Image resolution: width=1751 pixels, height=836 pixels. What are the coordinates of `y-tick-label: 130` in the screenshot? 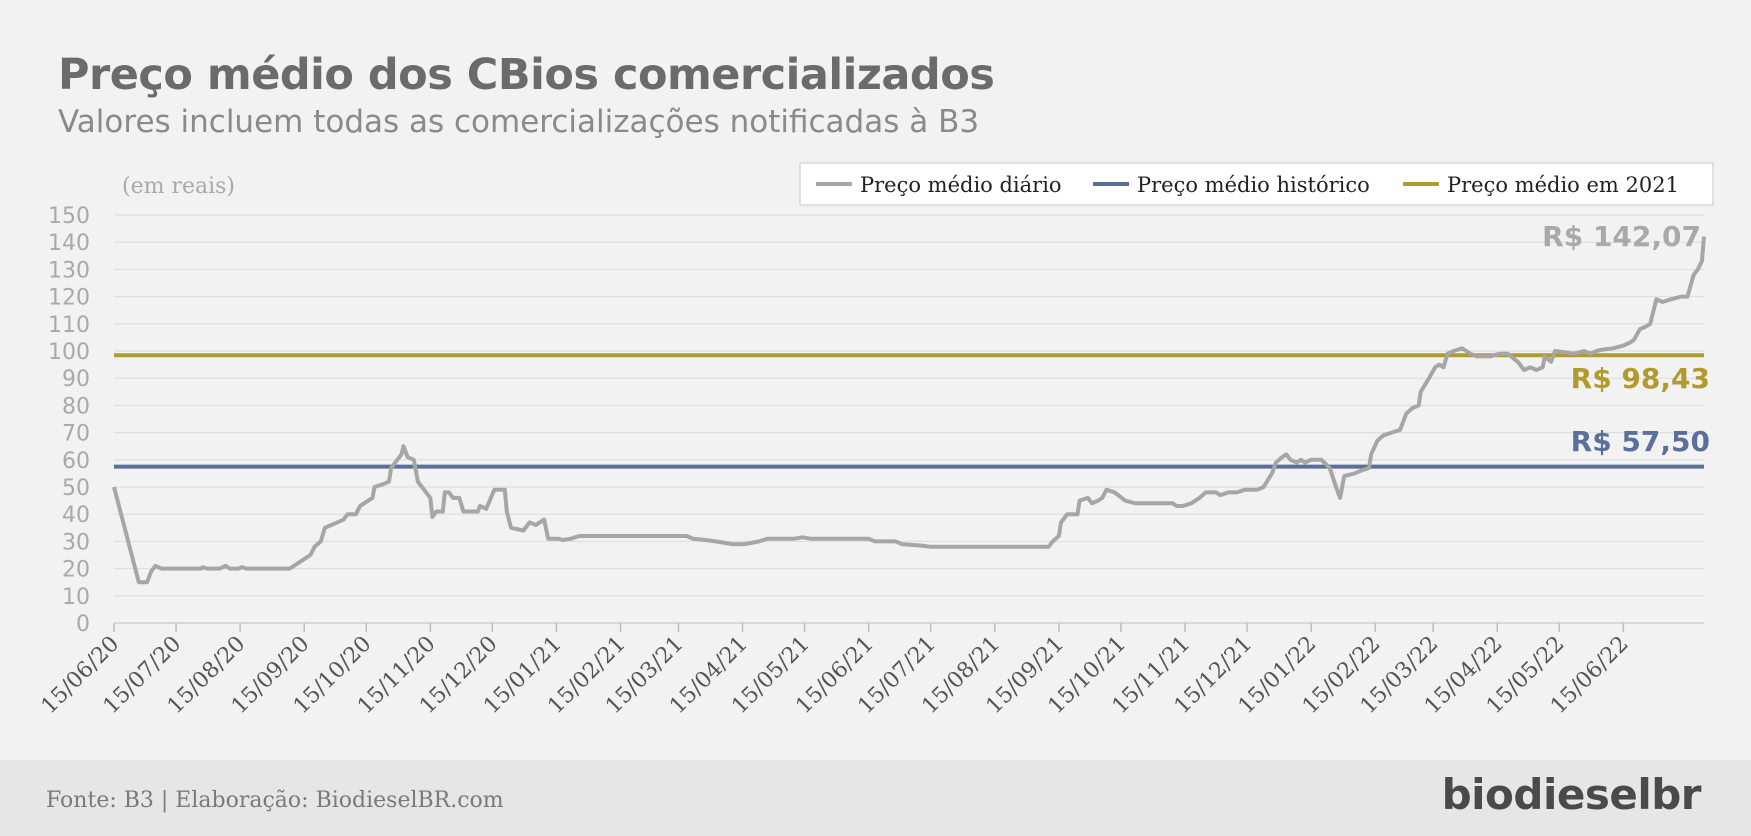 It's located at (69, 270).